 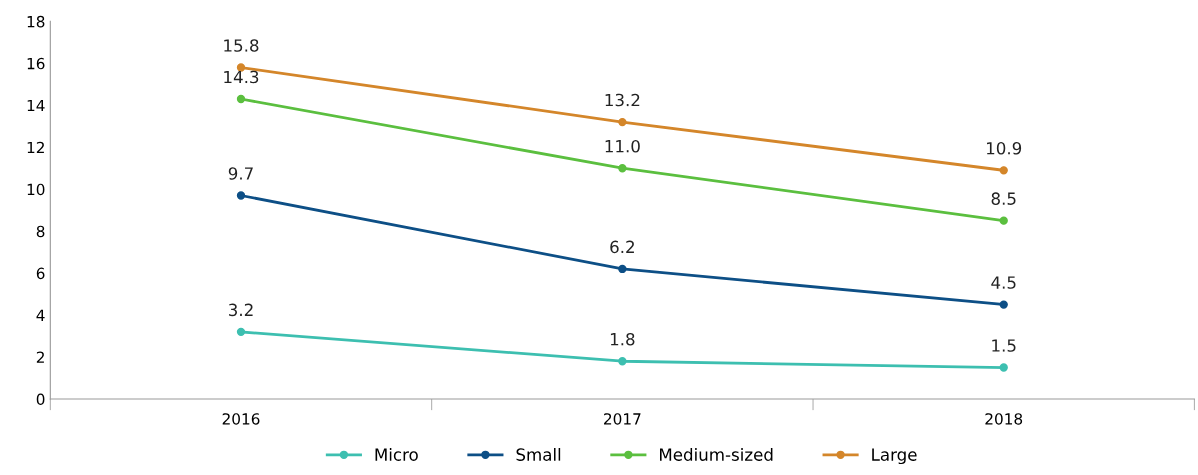 I want to click on data-label: 15.8, so click(x=241, y=45).